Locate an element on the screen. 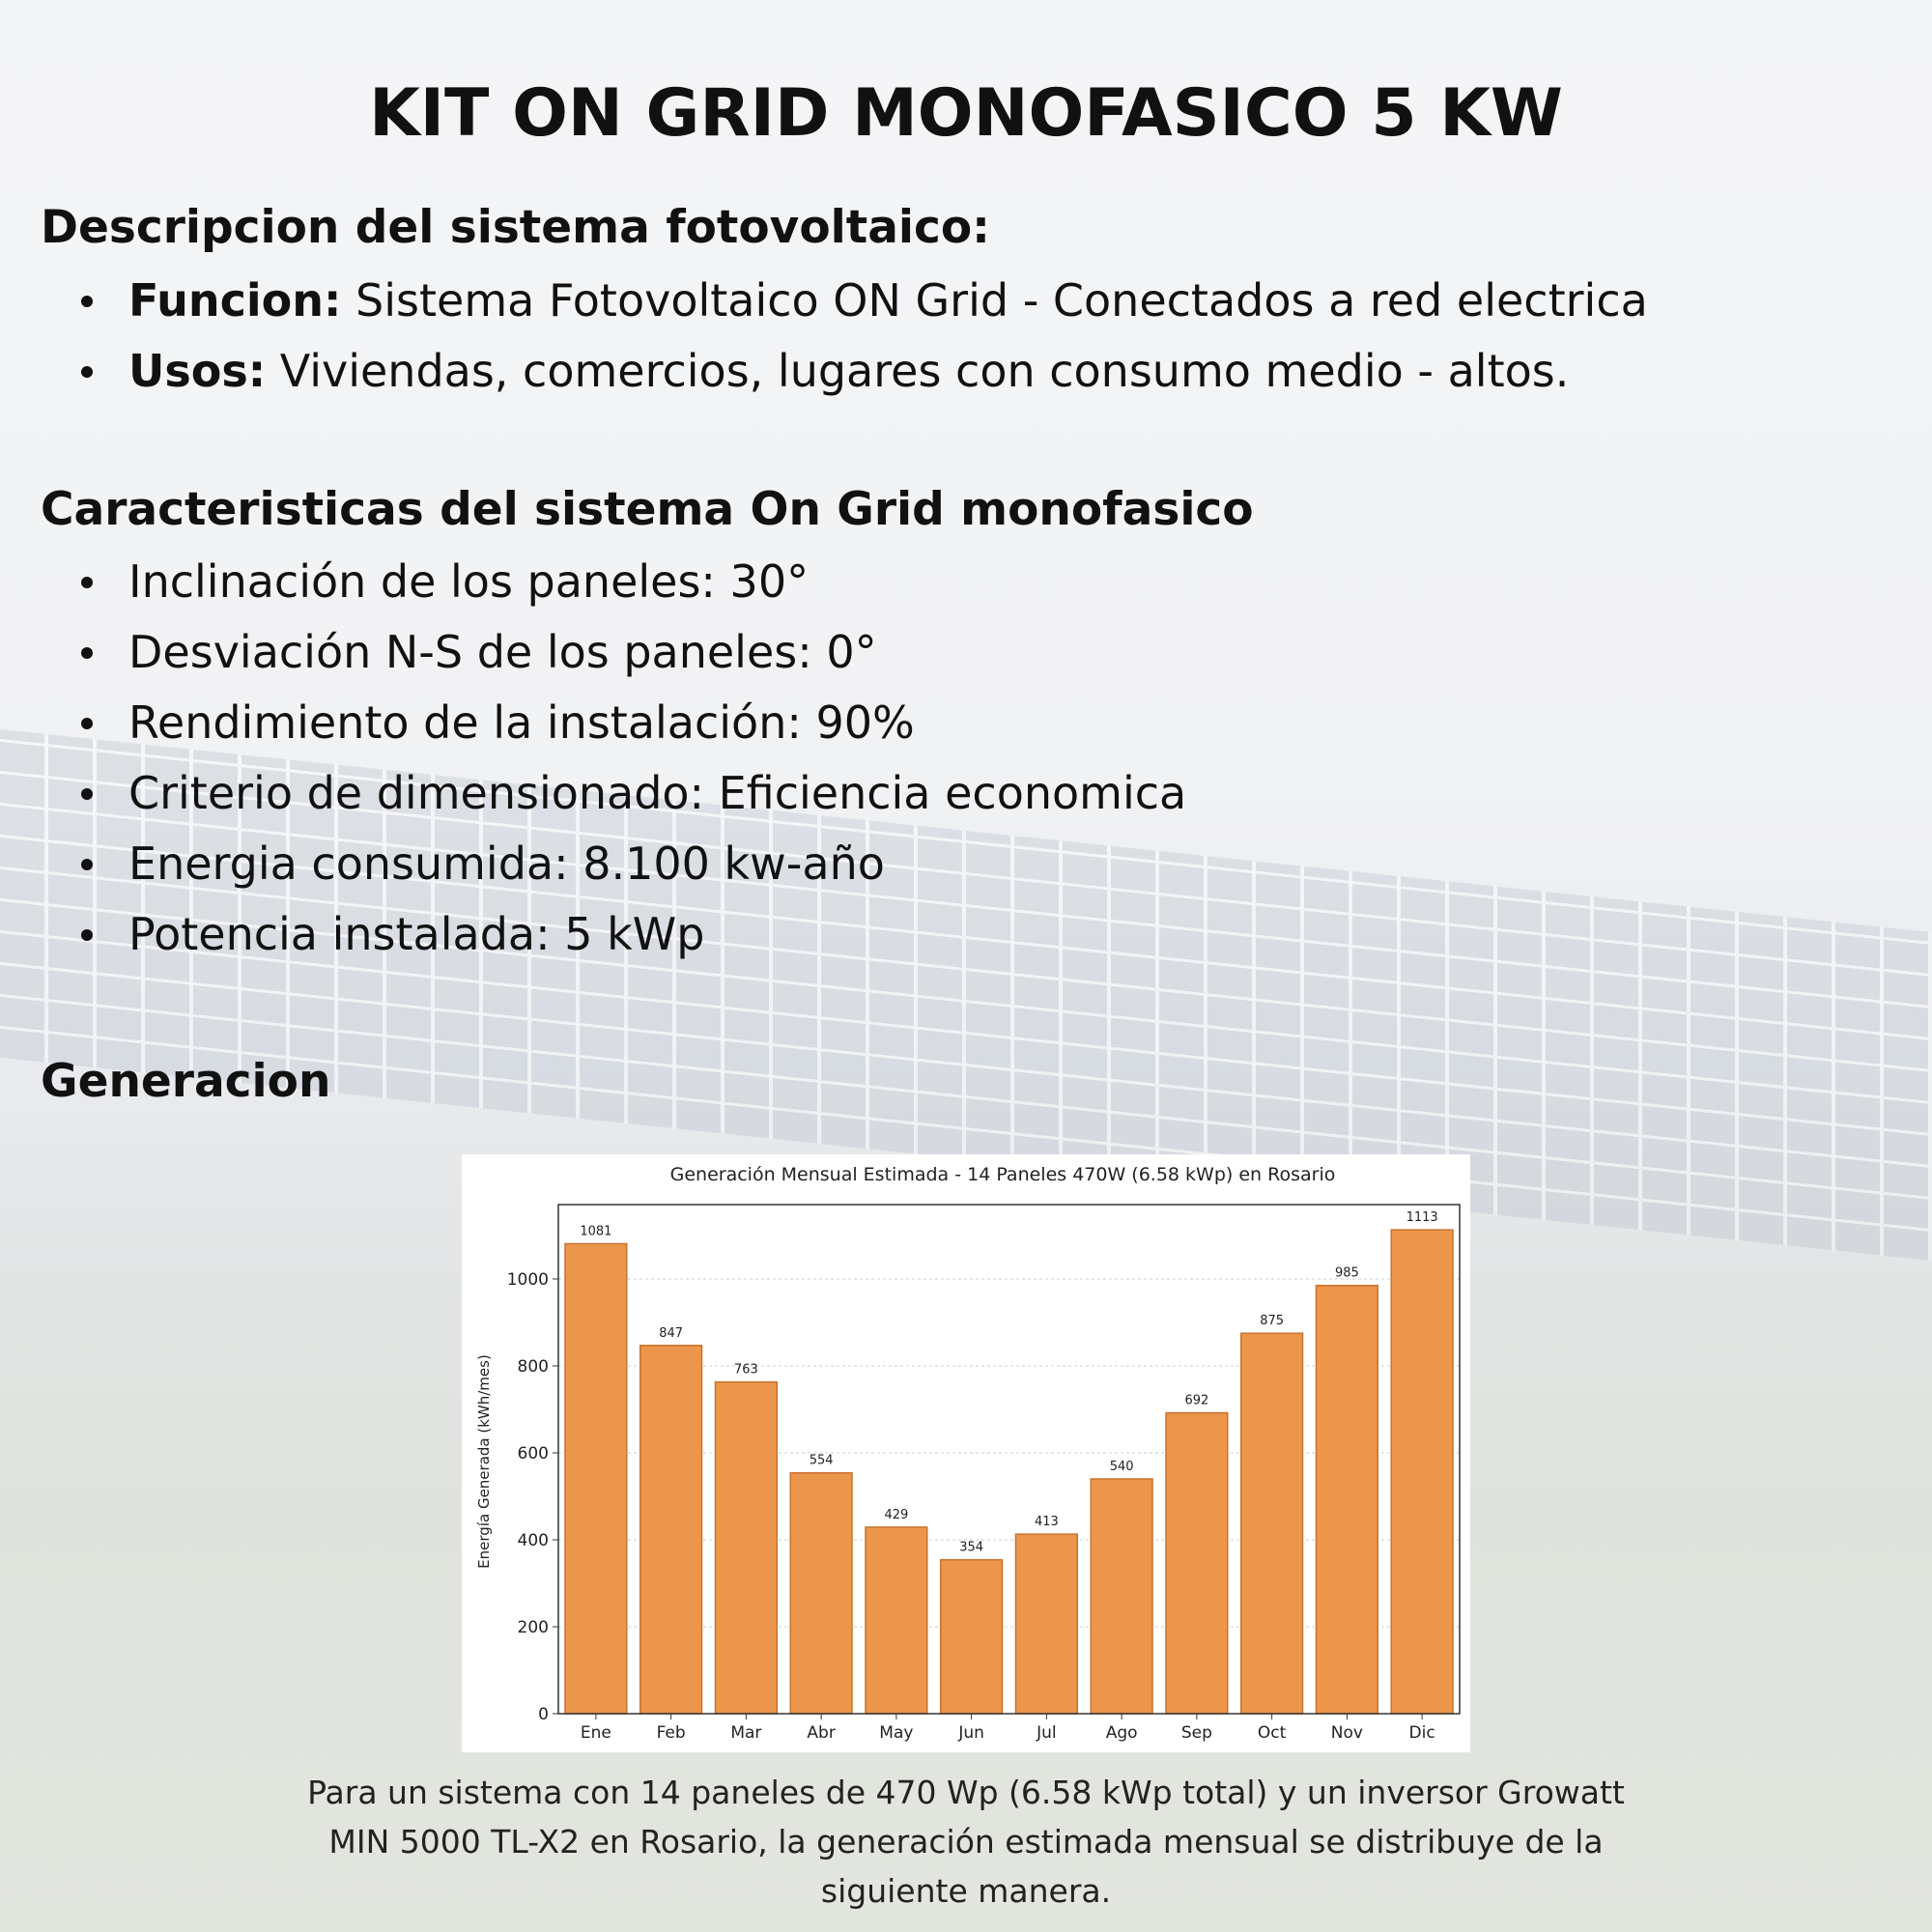 Image resolution: width=1932 pixels, height=1932 pixels. bar-mar is located at coordinates (746, 1547).